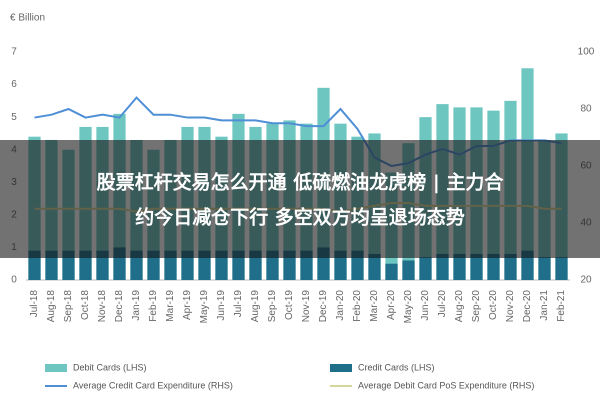 This screenshot has width=600, height=405. Describe the element at coordinates (51, 306) in the screenshot. I see `x-tick-label: Aug-18` at that location.